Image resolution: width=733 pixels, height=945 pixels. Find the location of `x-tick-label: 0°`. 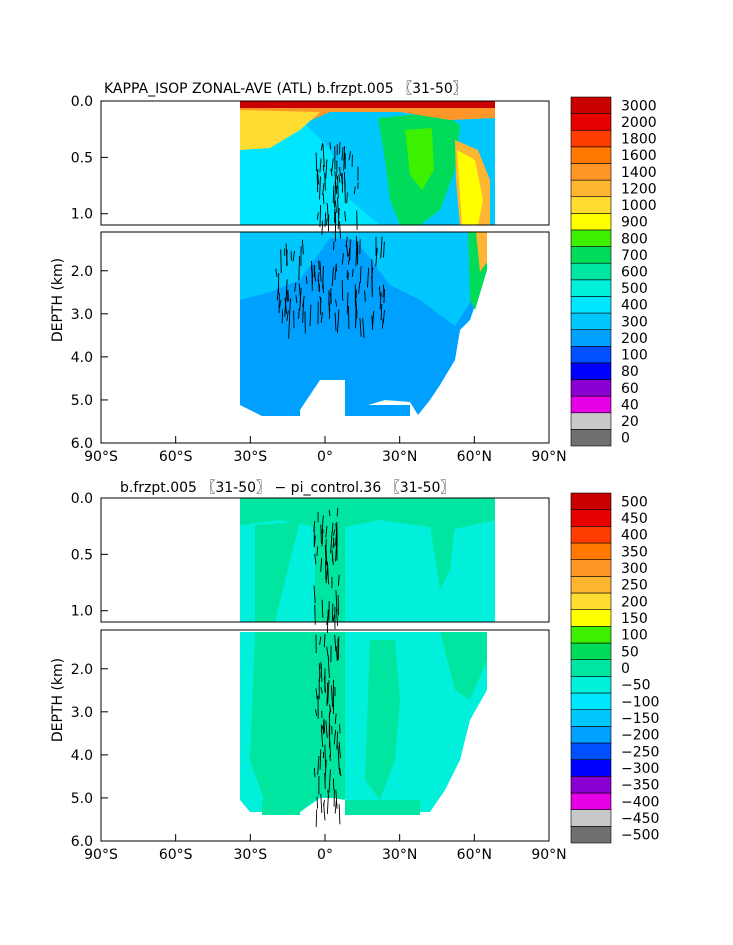

x-tick-label: 0° is located at coordinates (325, 855).